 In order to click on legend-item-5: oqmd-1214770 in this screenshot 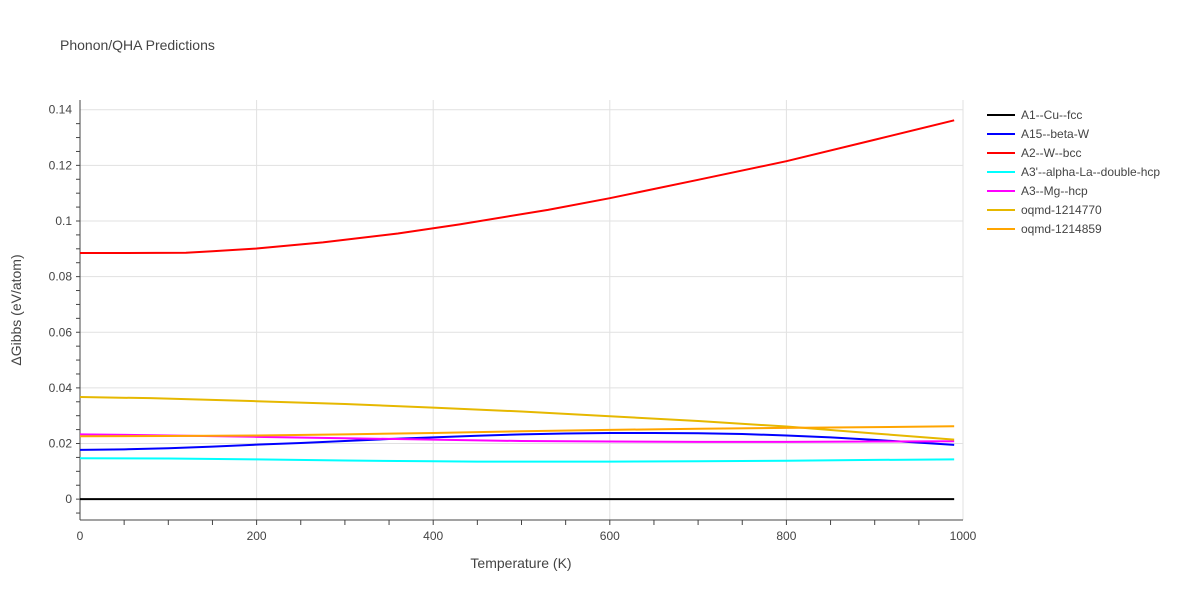, I will do `click(1044, 210)`.